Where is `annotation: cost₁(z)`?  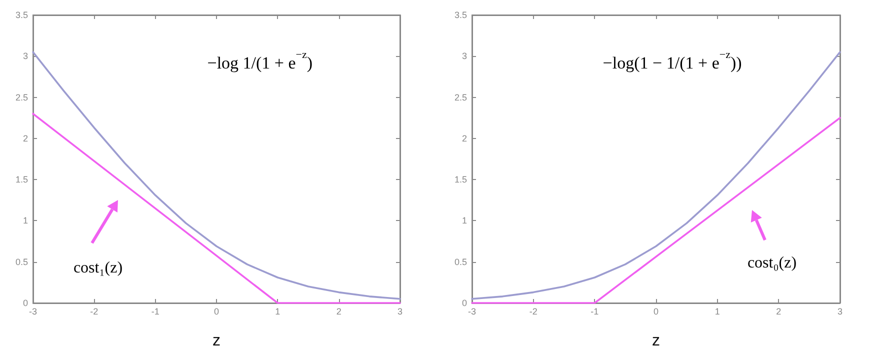
annotation: cost₁(z) is located at coordinates (98, 268).